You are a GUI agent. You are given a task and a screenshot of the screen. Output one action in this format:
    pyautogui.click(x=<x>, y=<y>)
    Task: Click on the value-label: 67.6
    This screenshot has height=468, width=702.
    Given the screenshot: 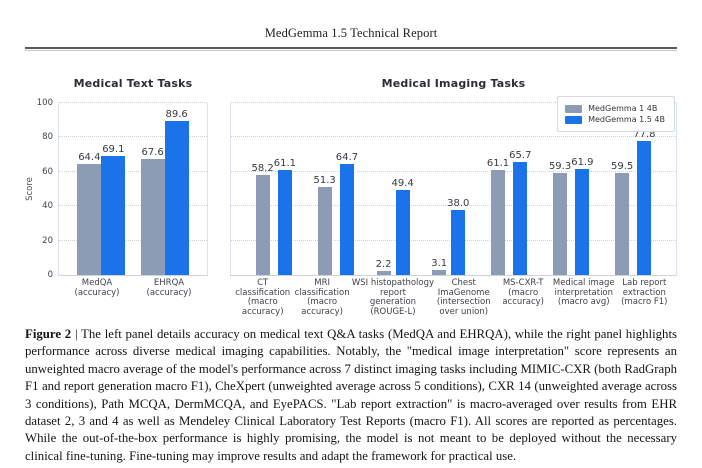 What is the action you would take?
    pyautogui.click(x=152, y=152)
    